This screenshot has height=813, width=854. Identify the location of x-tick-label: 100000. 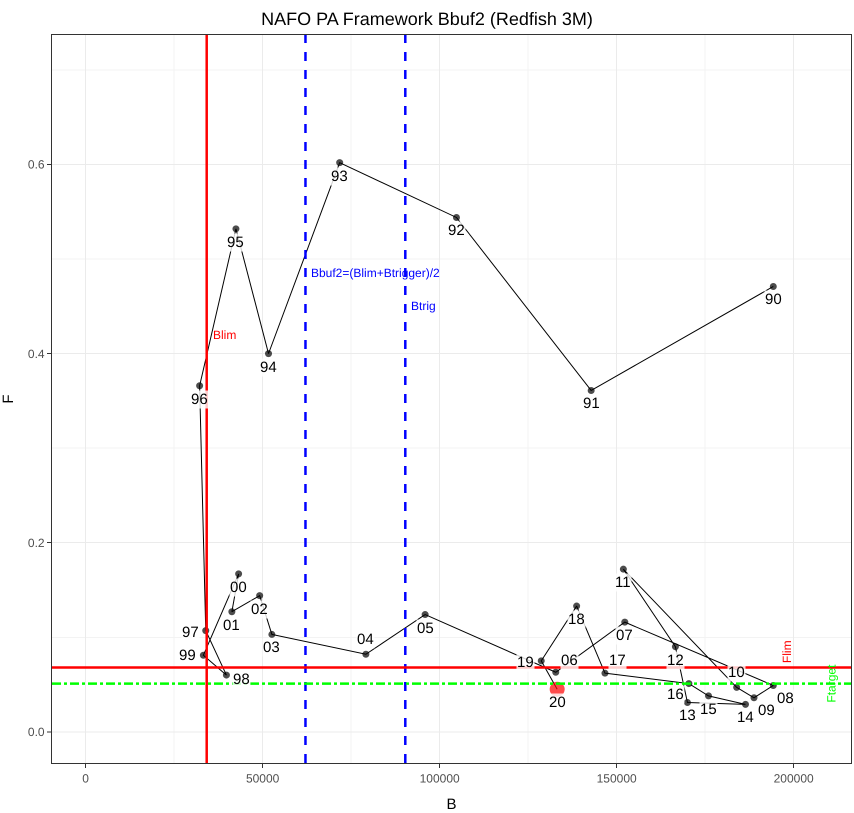
(440, 778).